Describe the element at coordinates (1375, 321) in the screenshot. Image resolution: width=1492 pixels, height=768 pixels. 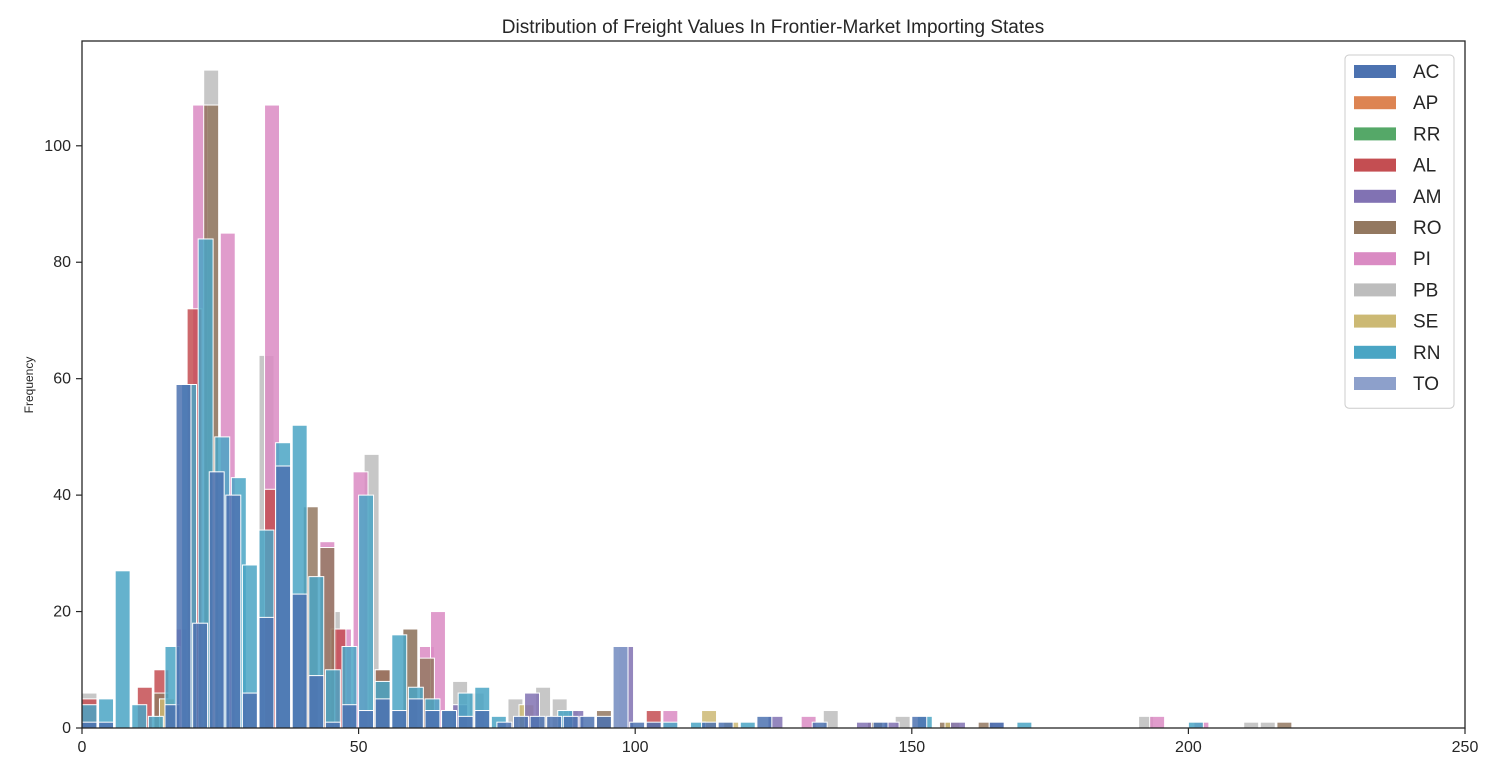
I see `legend-swatch-se` at that location.